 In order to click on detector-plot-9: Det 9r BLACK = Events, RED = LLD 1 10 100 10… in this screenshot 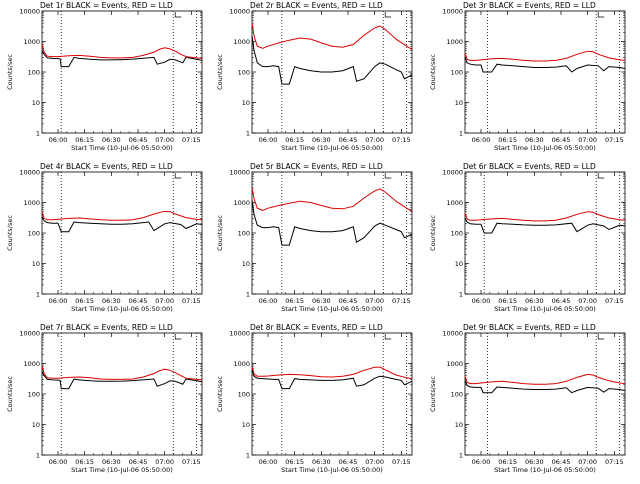, I will do `click(527, 398)`.